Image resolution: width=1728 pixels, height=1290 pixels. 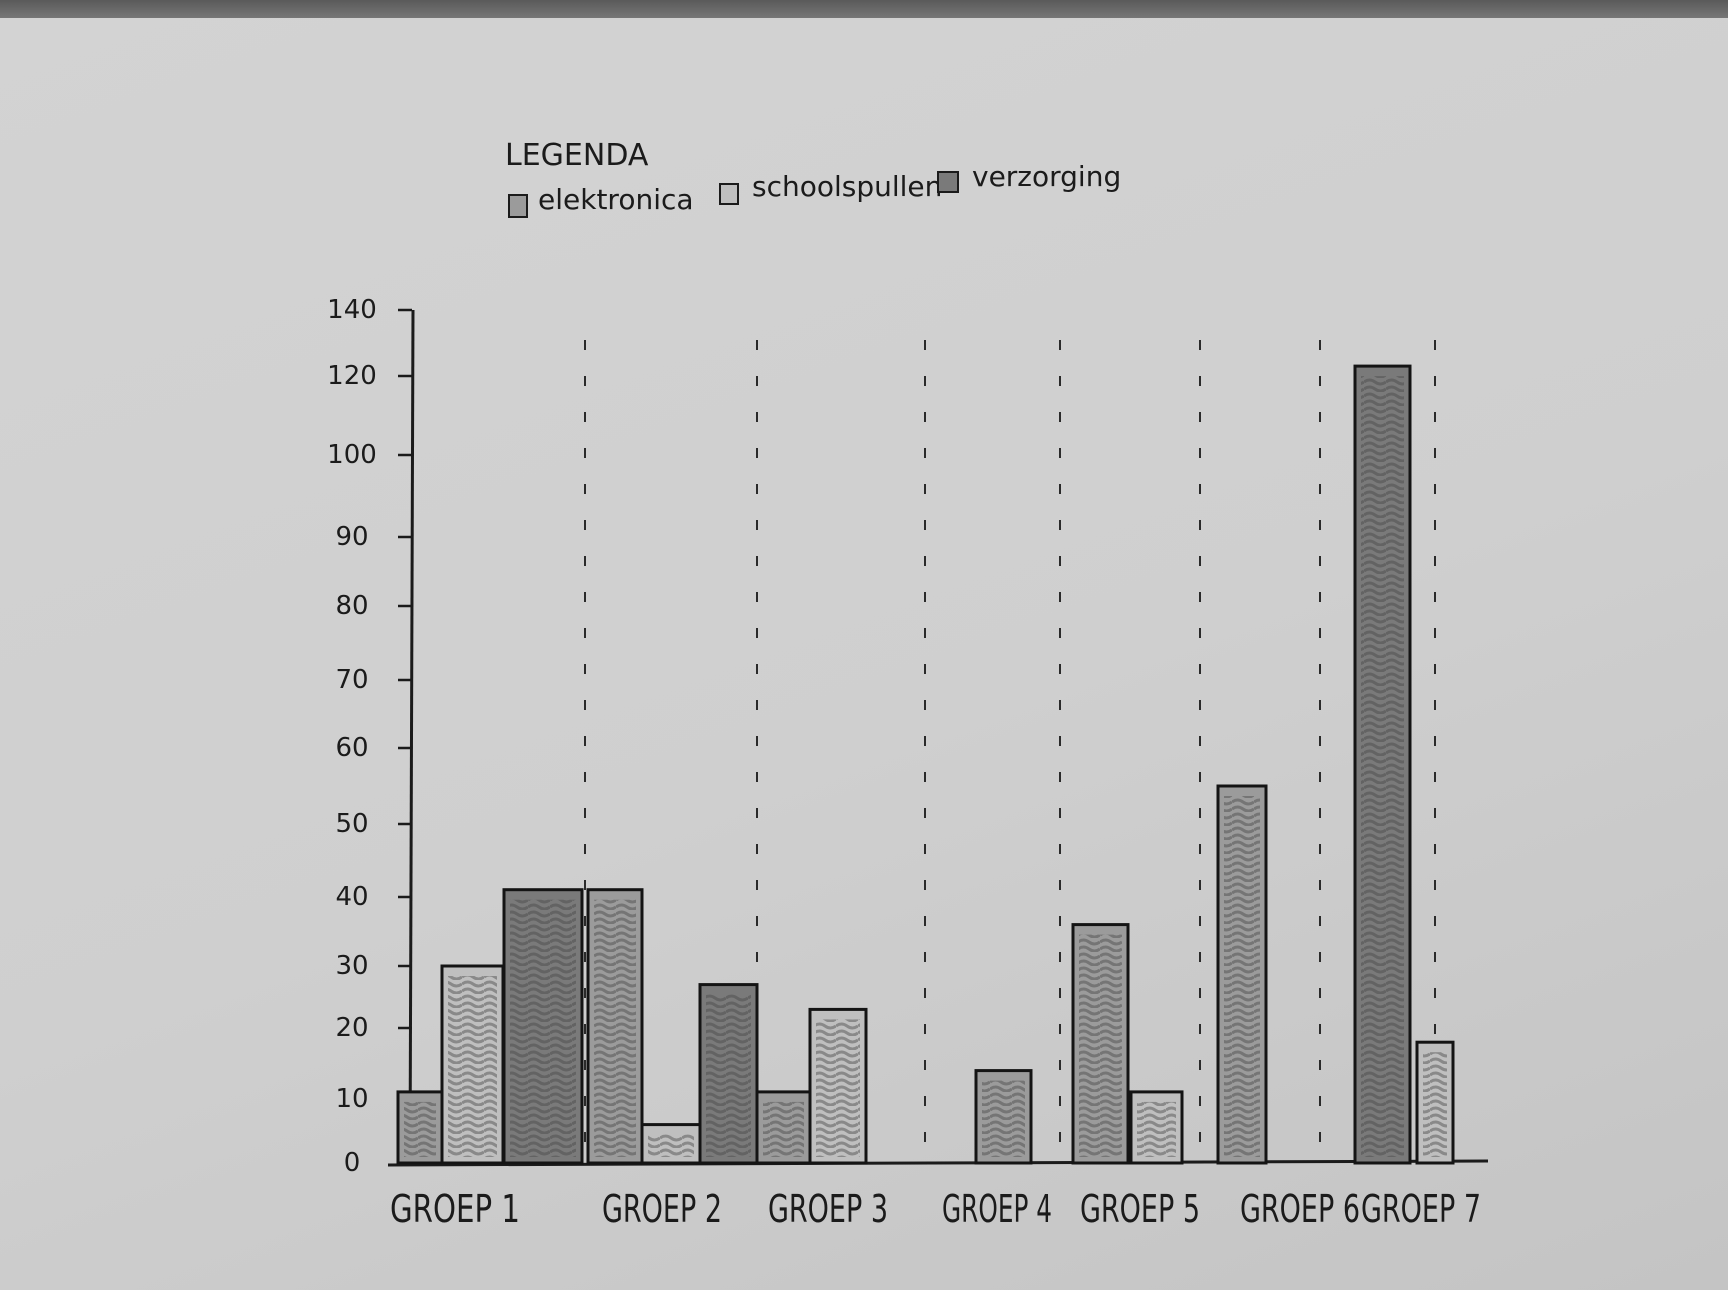 What do you see at coordinates (411, 736) in the screenshot?
I see `y-axis` at bounding box center [411, 736].